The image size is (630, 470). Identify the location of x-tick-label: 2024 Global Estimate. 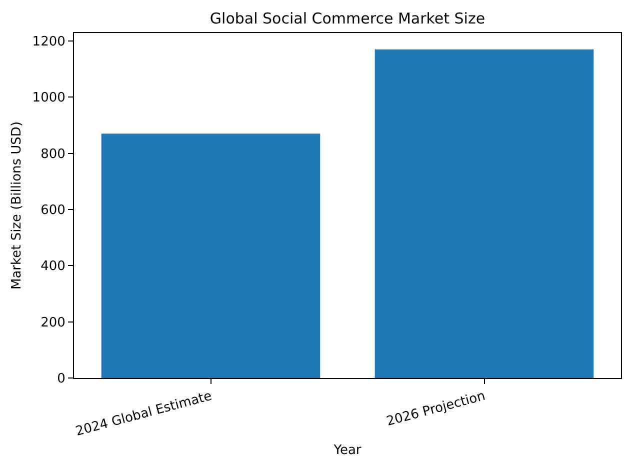
(144, 414).